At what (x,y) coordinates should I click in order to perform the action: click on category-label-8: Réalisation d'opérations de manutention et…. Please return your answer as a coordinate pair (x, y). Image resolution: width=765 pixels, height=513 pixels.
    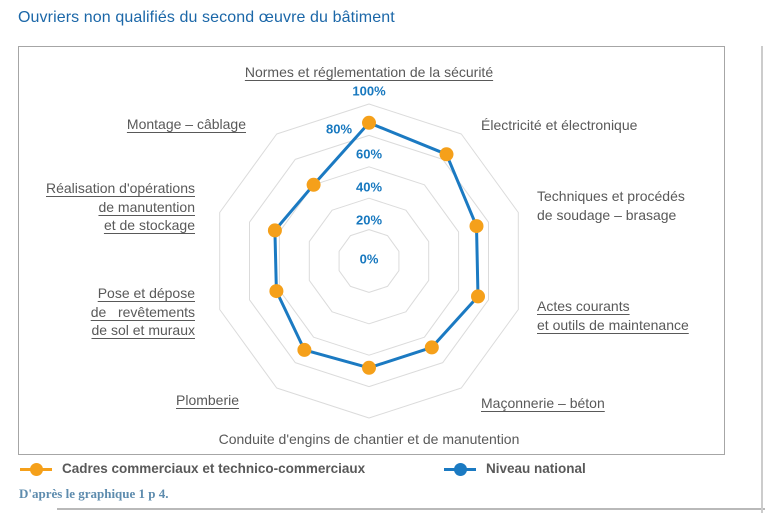
    Looking at the image, I should click on (120, 206).